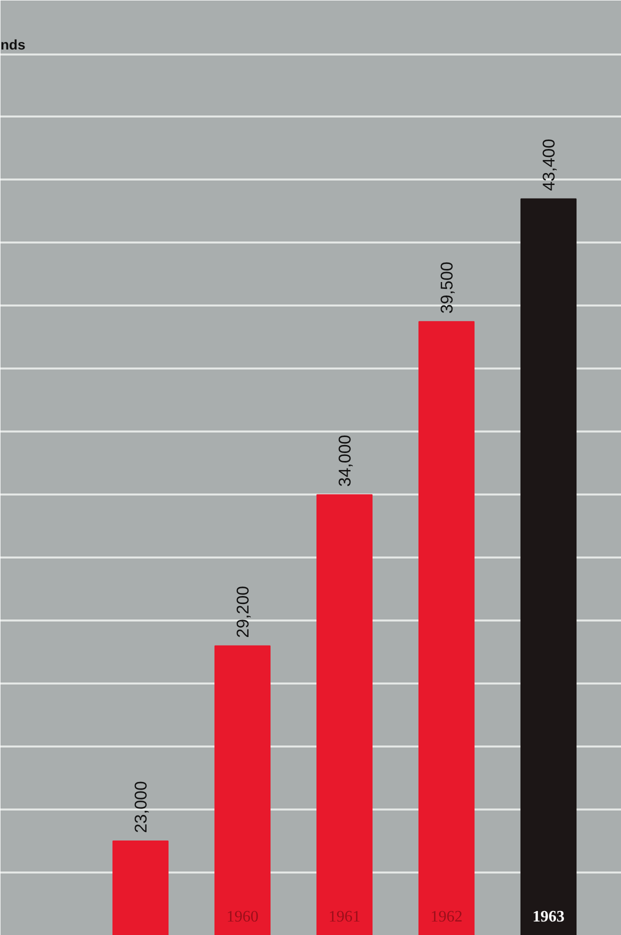  What do you see at coordinates (549, 164) in the screenshot?
I see `data-label: 43,400` at bounding box center [549, 164].